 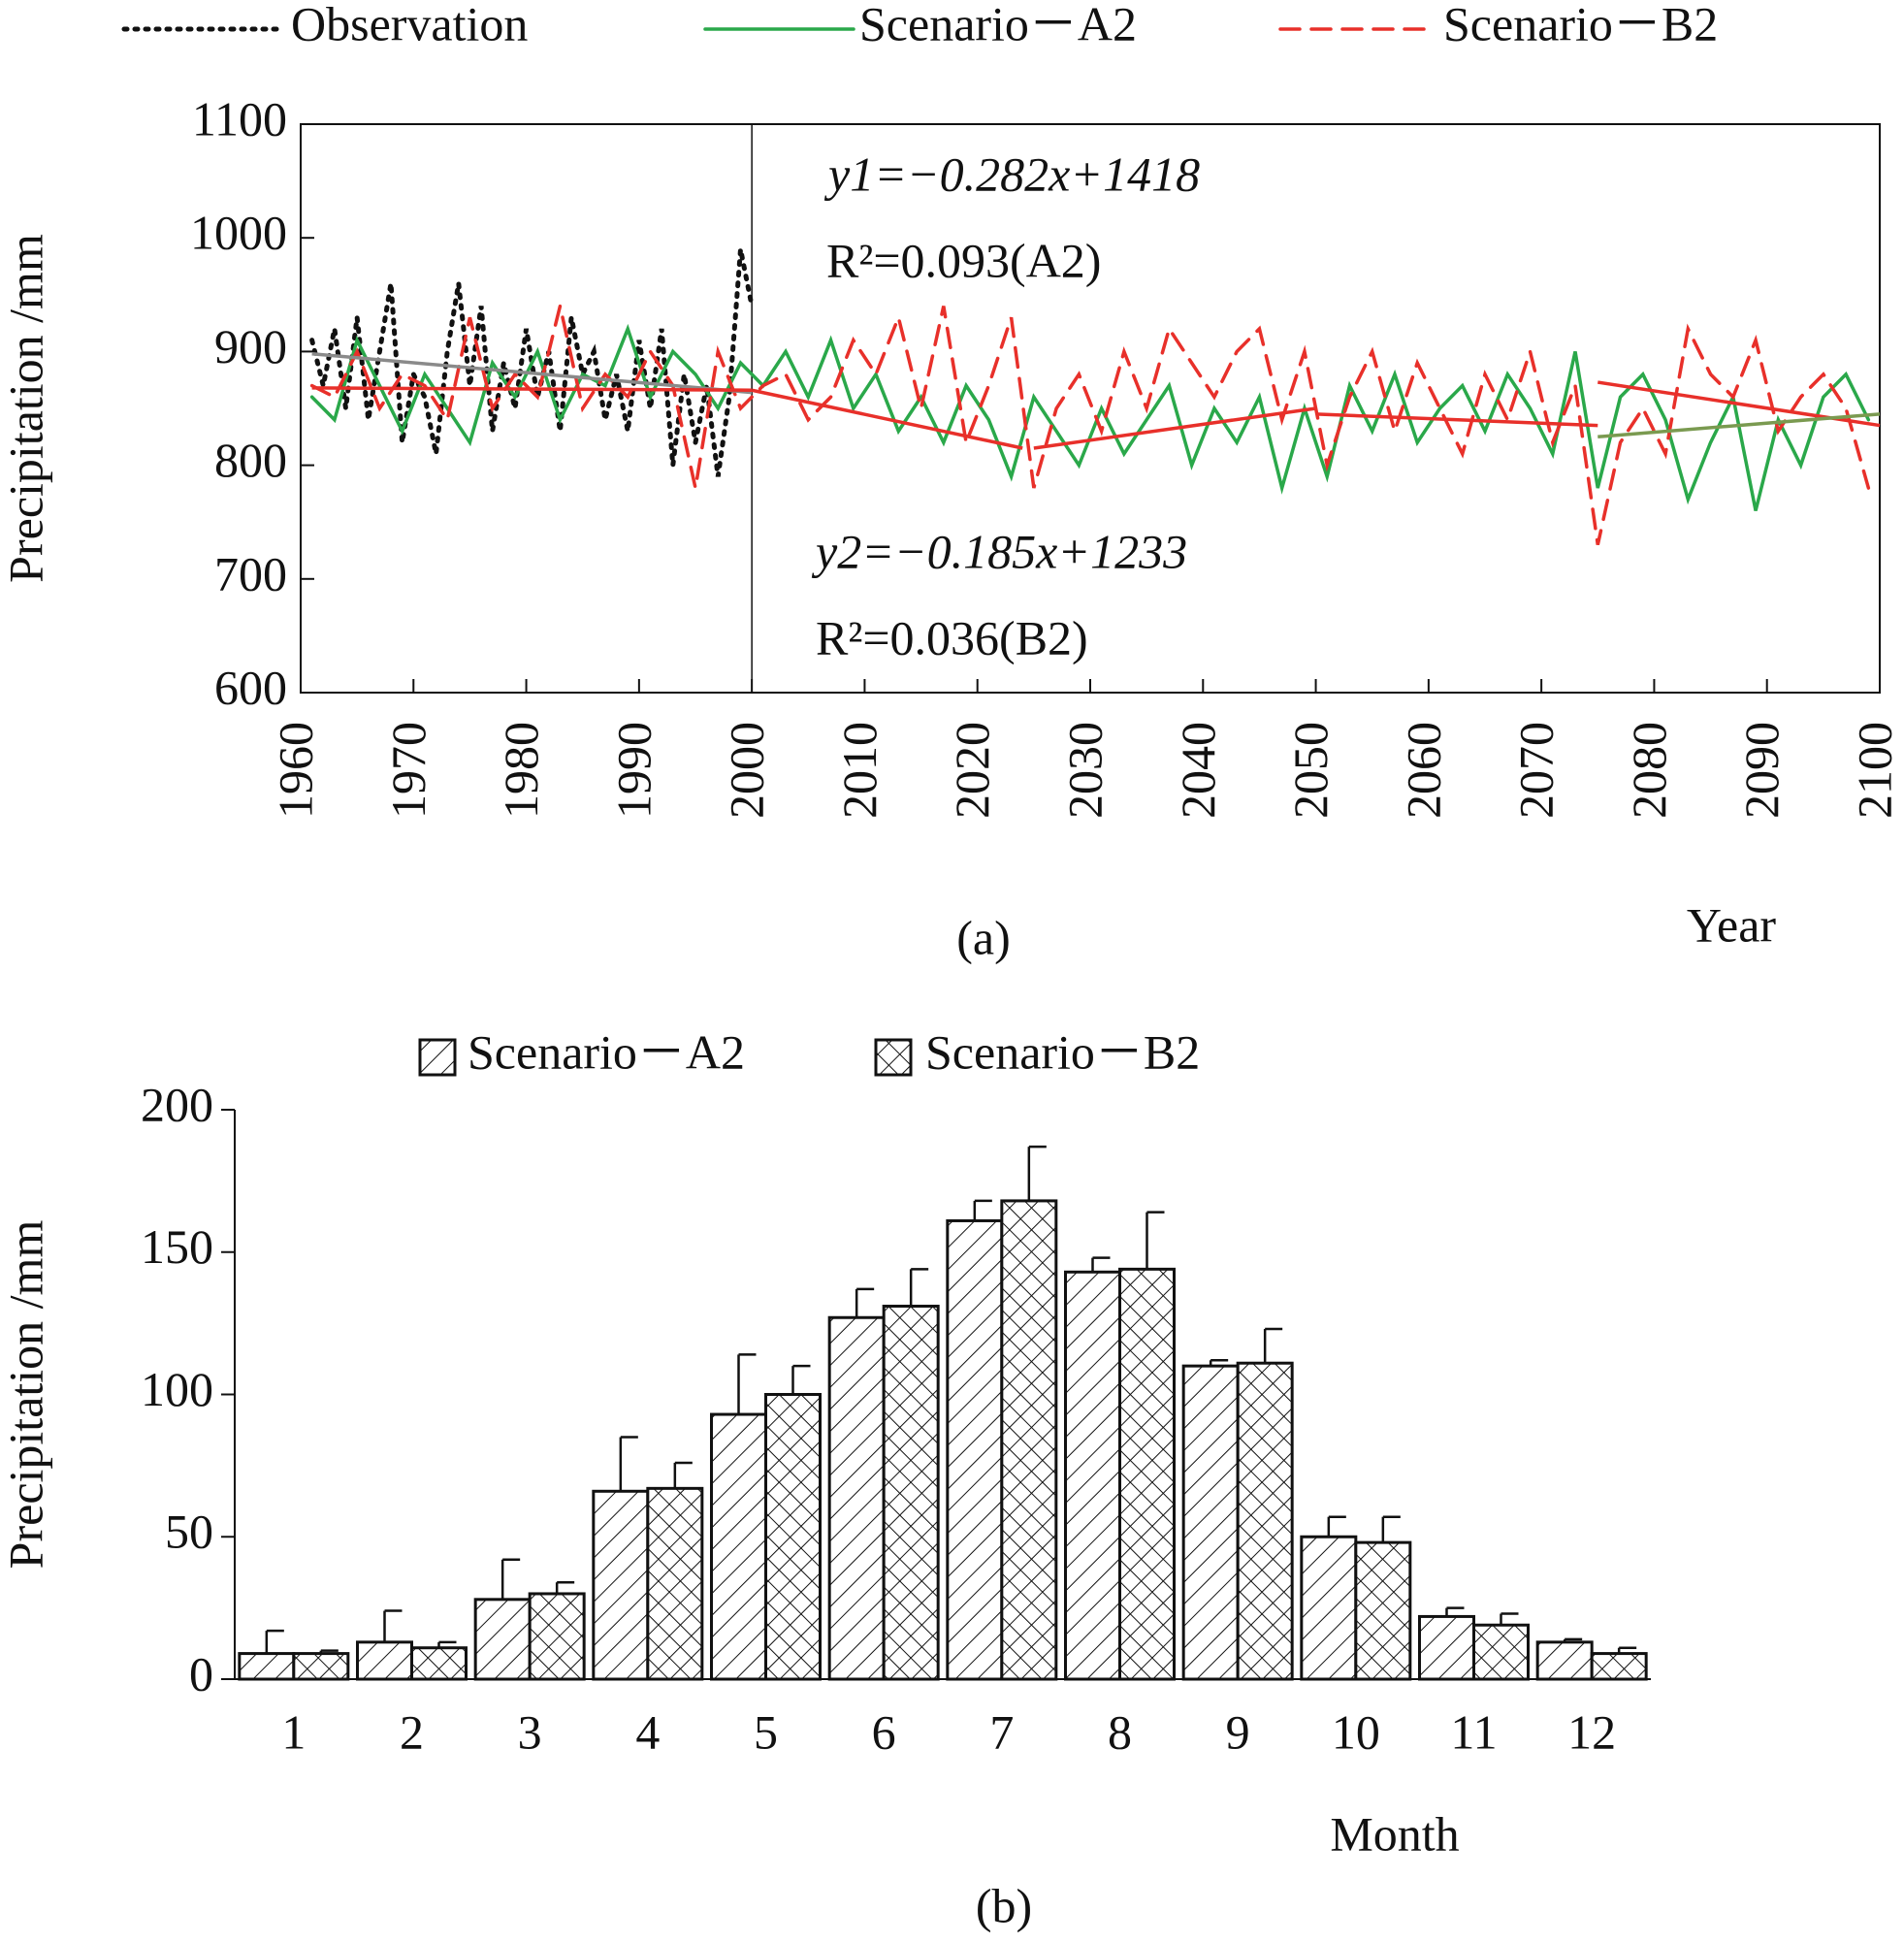 What do you see at coordinates (952, 637) in the screenshot?
I see `annotation: R²=0.036(B2)` at bounding box center [952, 637].